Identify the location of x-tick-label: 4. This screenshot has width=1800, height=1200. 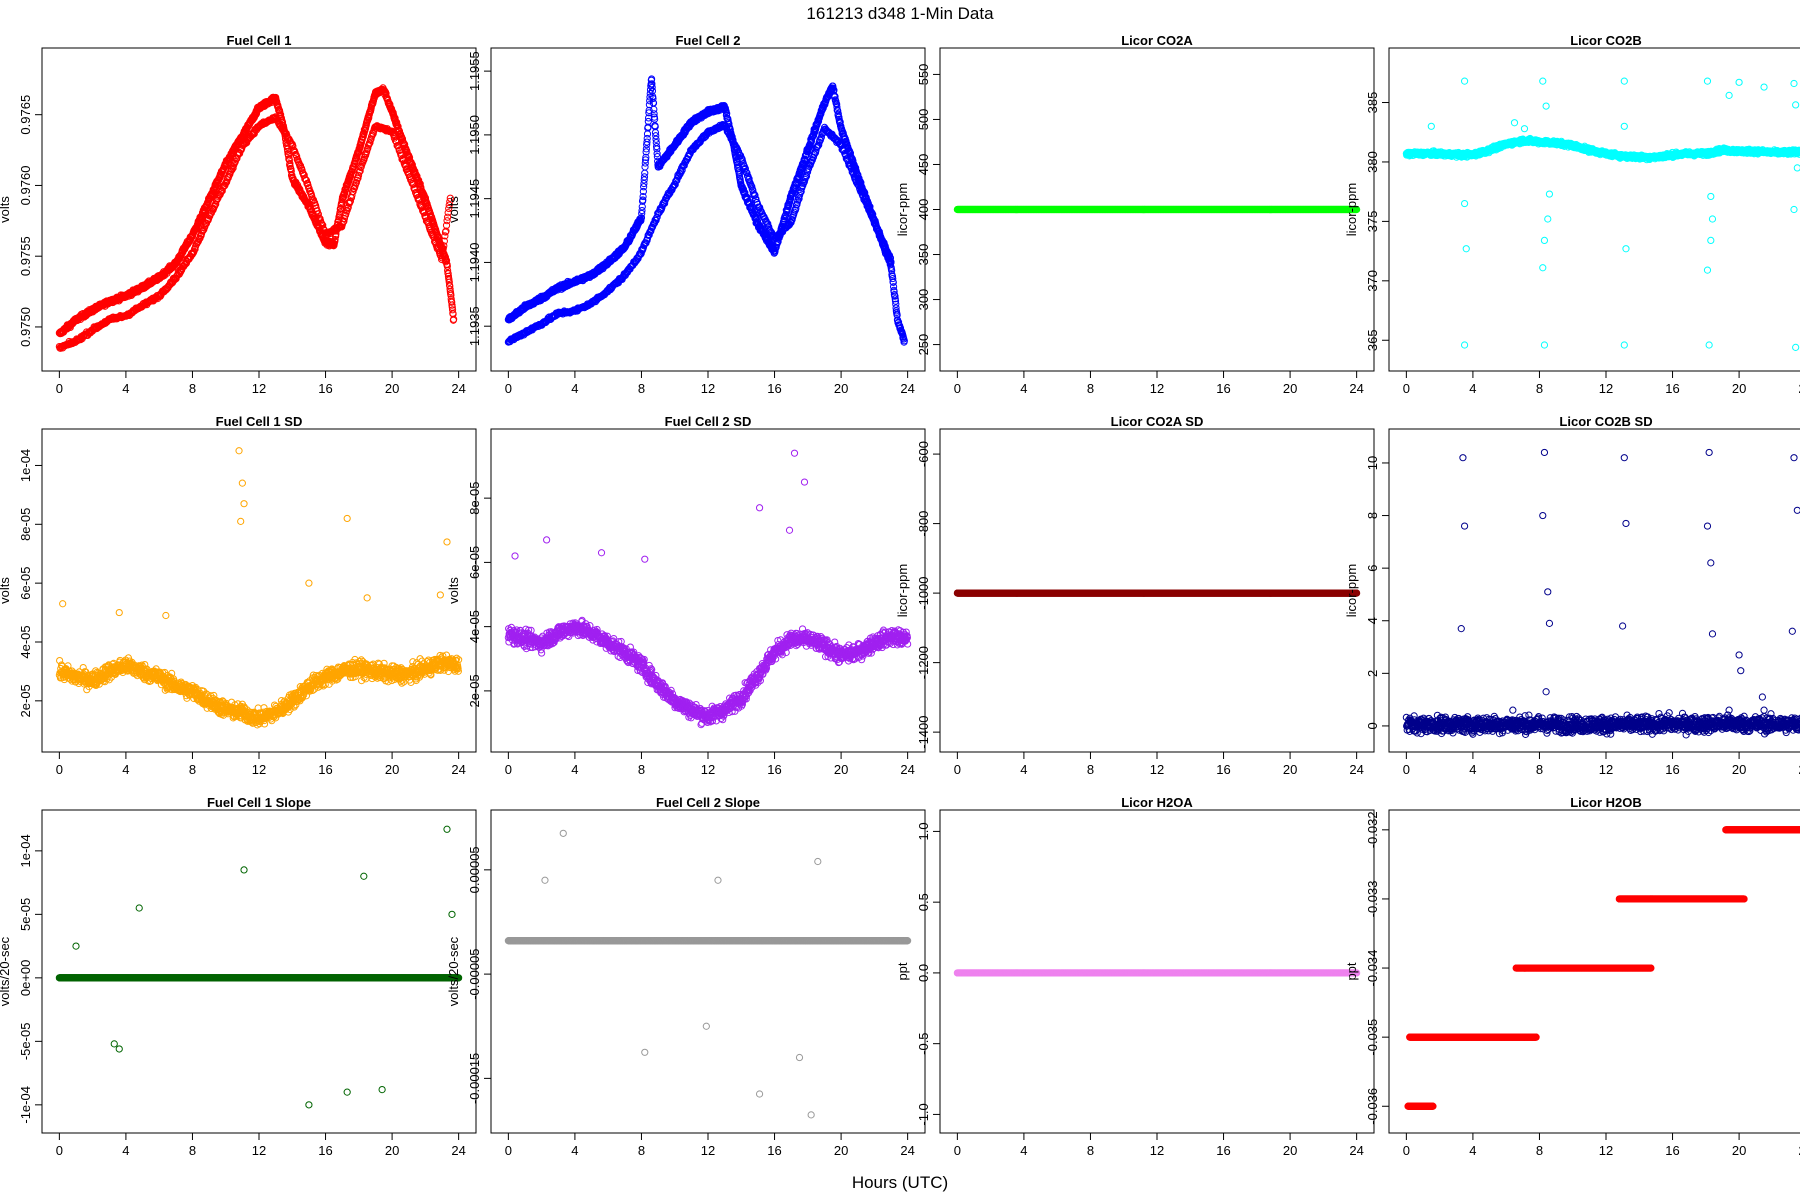
(574, 388).